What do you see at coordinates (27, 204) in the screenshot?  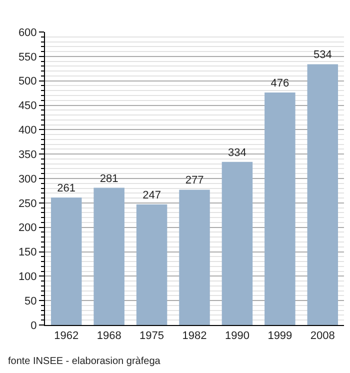 I see `y-tick-label: 250` at bounding box center [27, 204].